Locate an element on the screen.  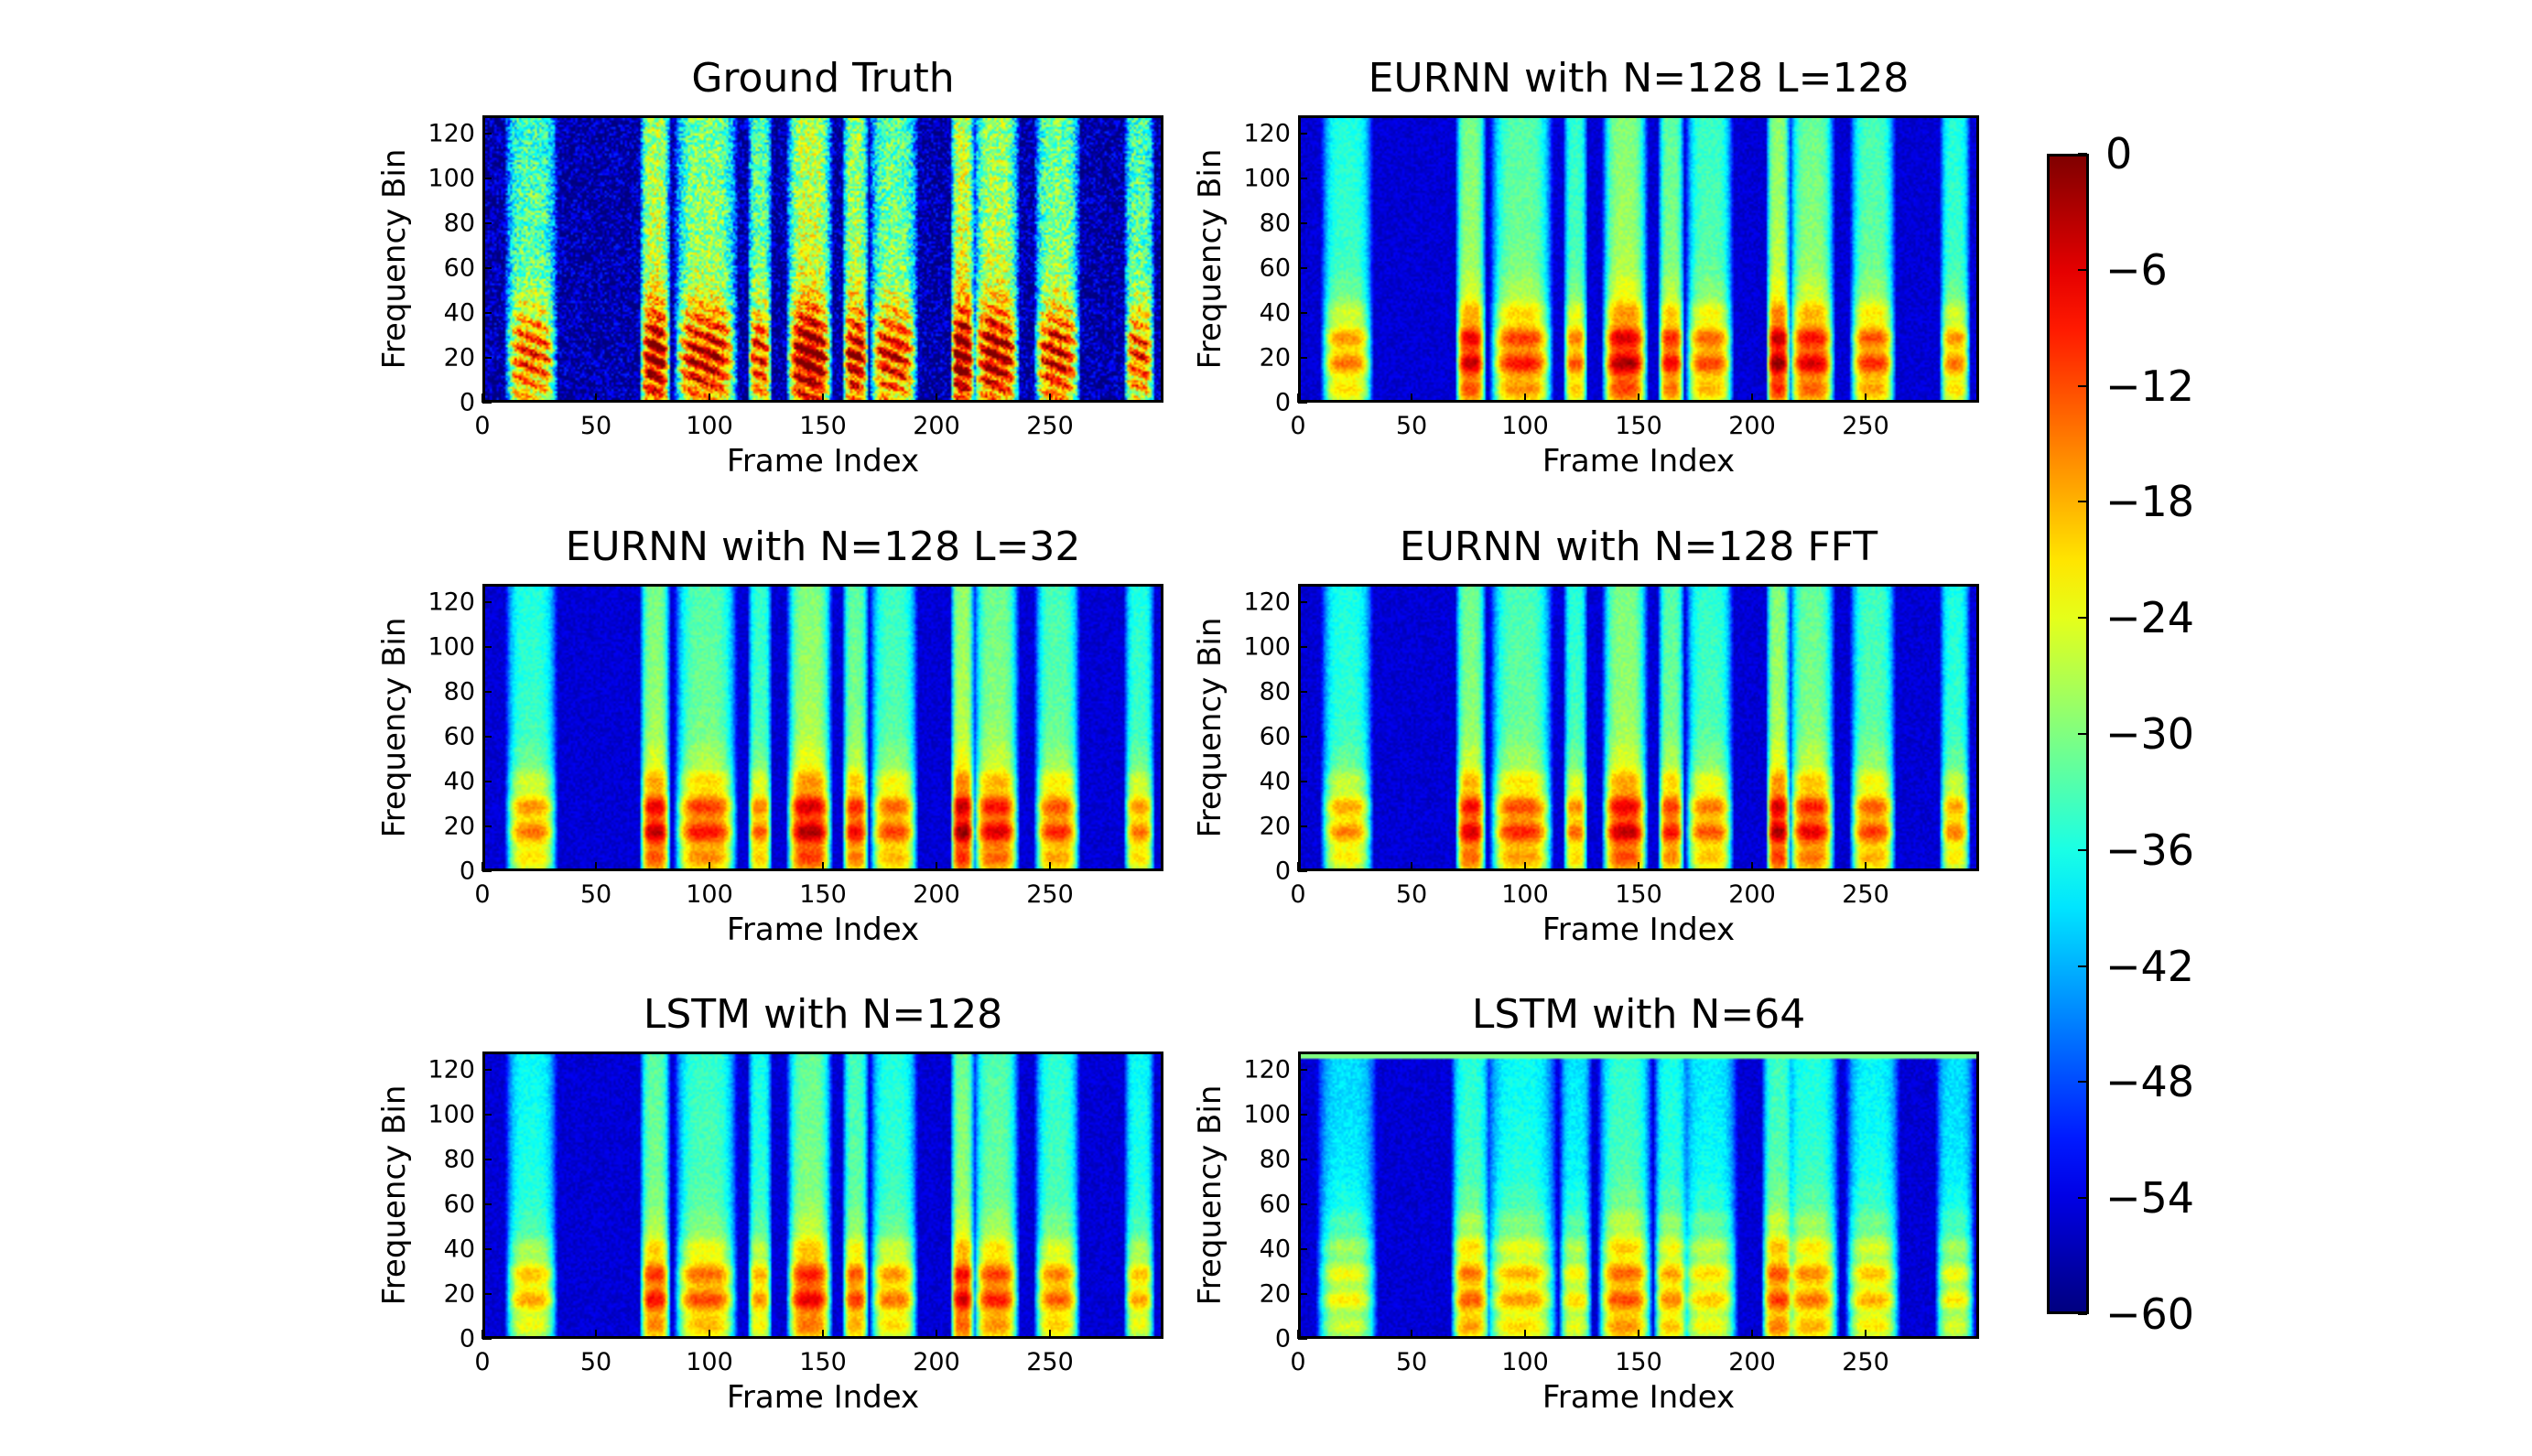
colorbar-tick-label: −60 is located at coordinates (2150, 1314).